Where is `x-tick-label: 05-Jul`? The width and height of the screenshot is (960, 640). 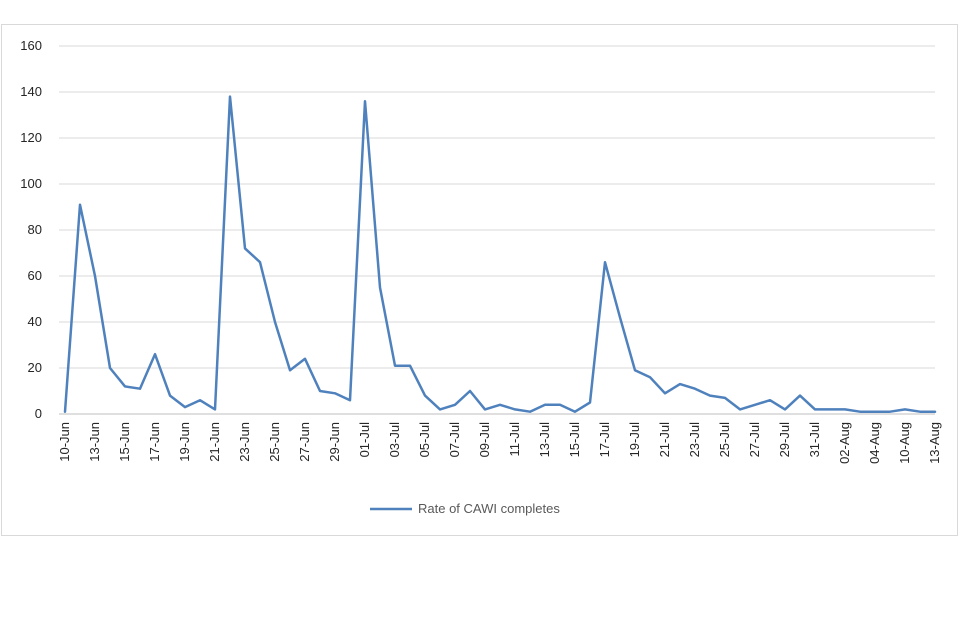 x-tick-label: 05-Jul is located at coordinates (424, 440).